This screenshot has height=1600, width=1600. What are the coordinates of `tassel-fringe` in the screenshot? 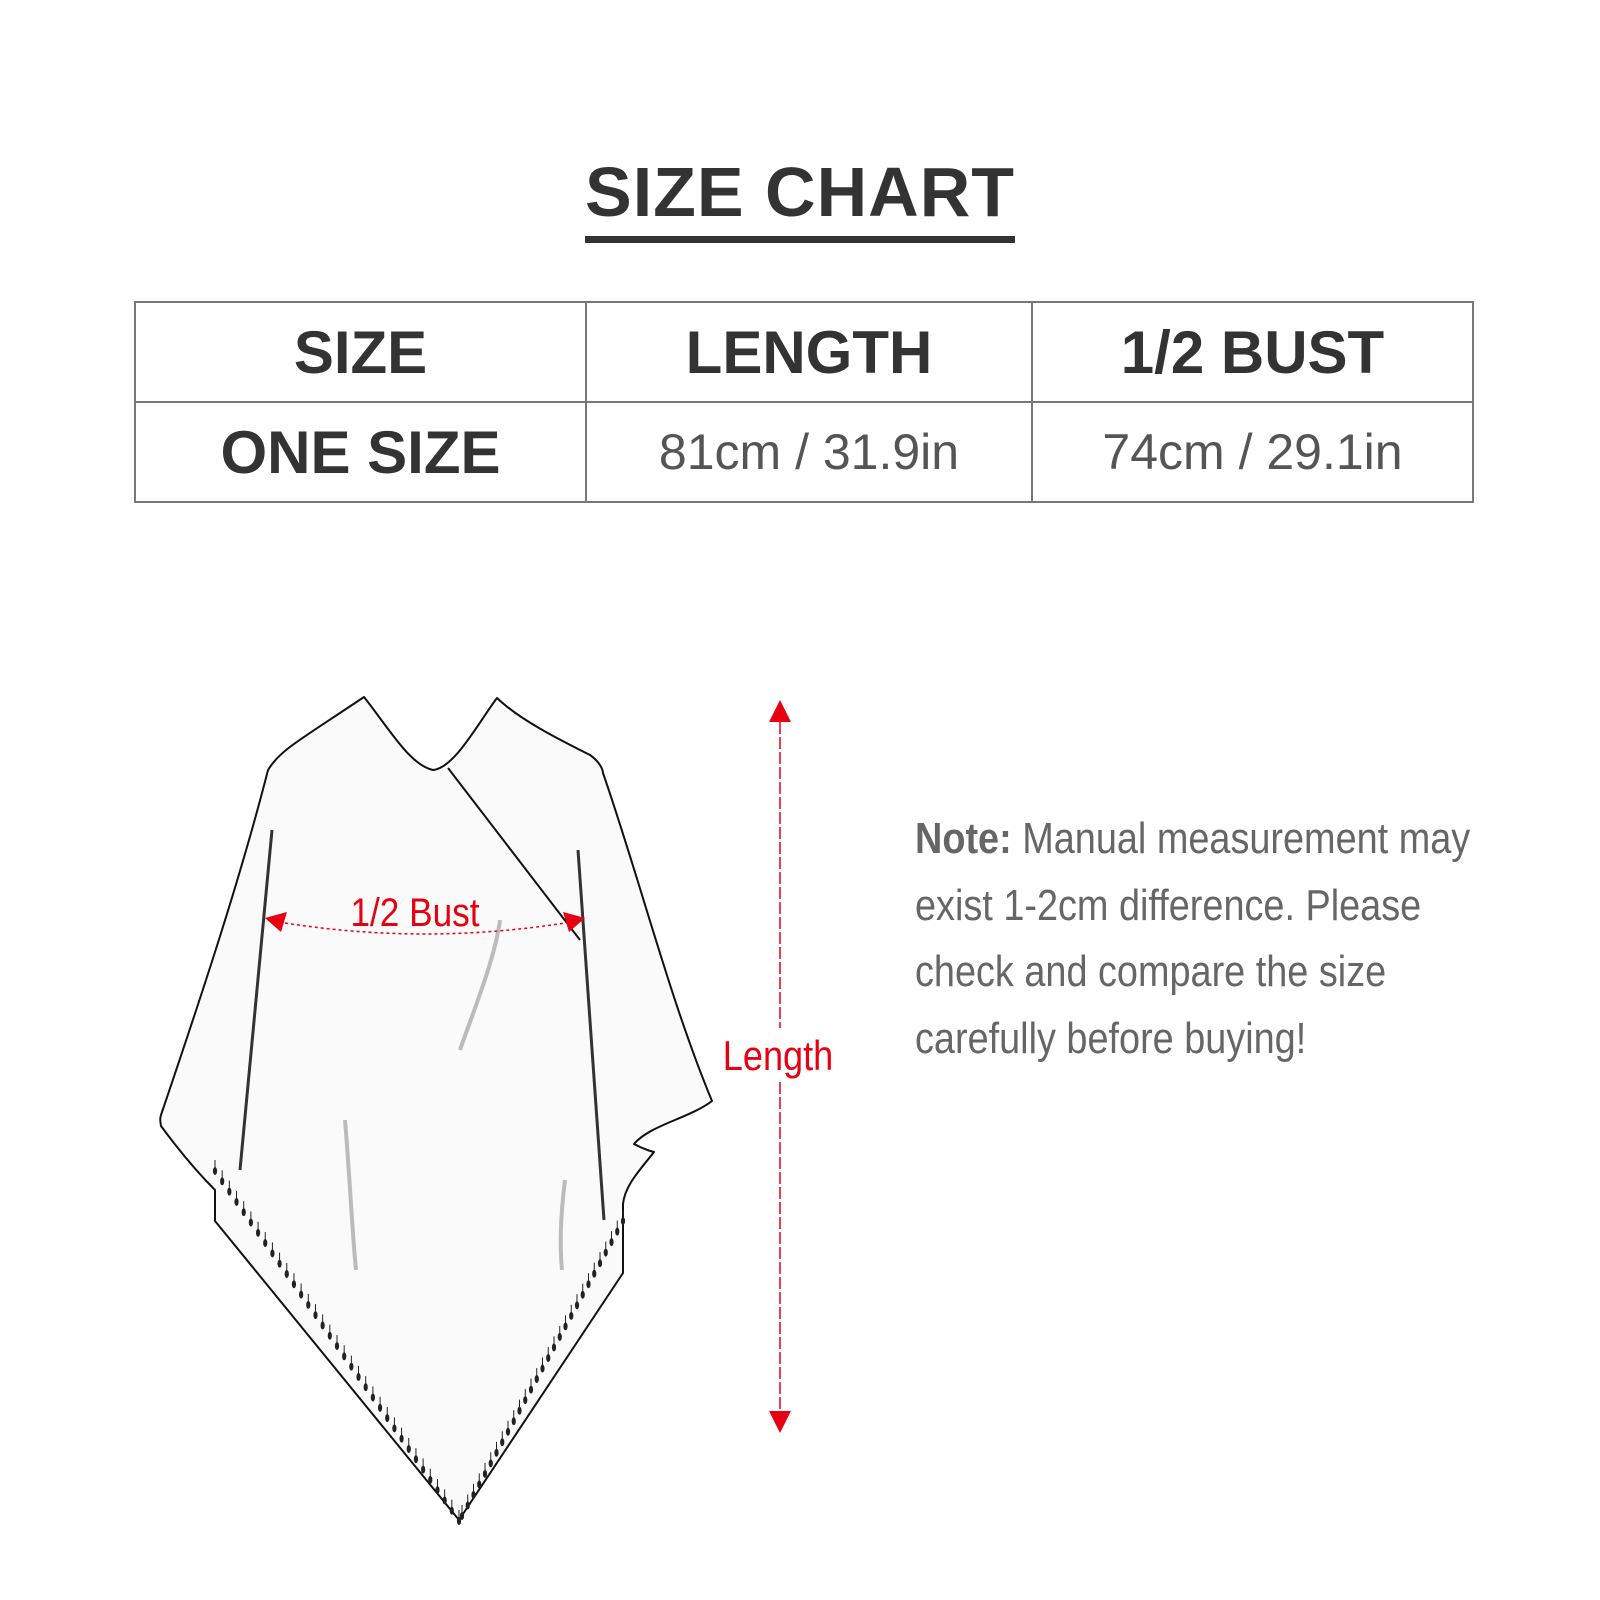 It's located at (419, 1342).